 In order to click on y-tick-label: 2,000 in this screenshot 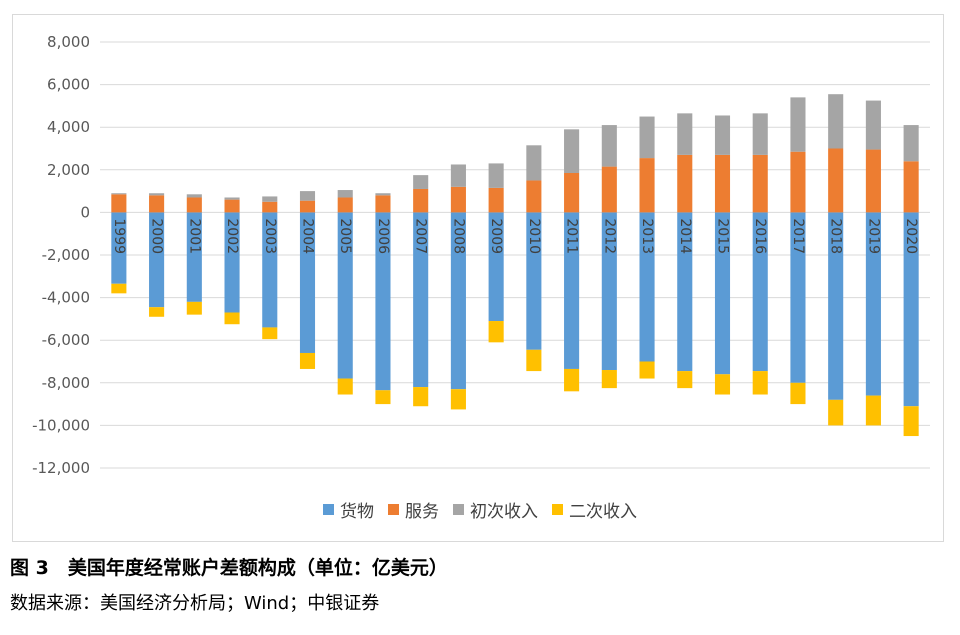, I will do `click(68, 170)`.